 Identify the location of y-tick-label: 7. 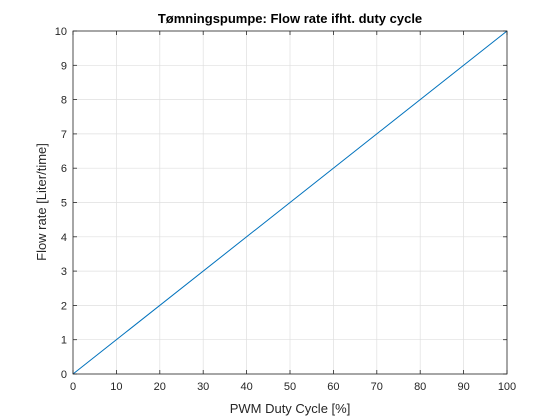
(64, 135).